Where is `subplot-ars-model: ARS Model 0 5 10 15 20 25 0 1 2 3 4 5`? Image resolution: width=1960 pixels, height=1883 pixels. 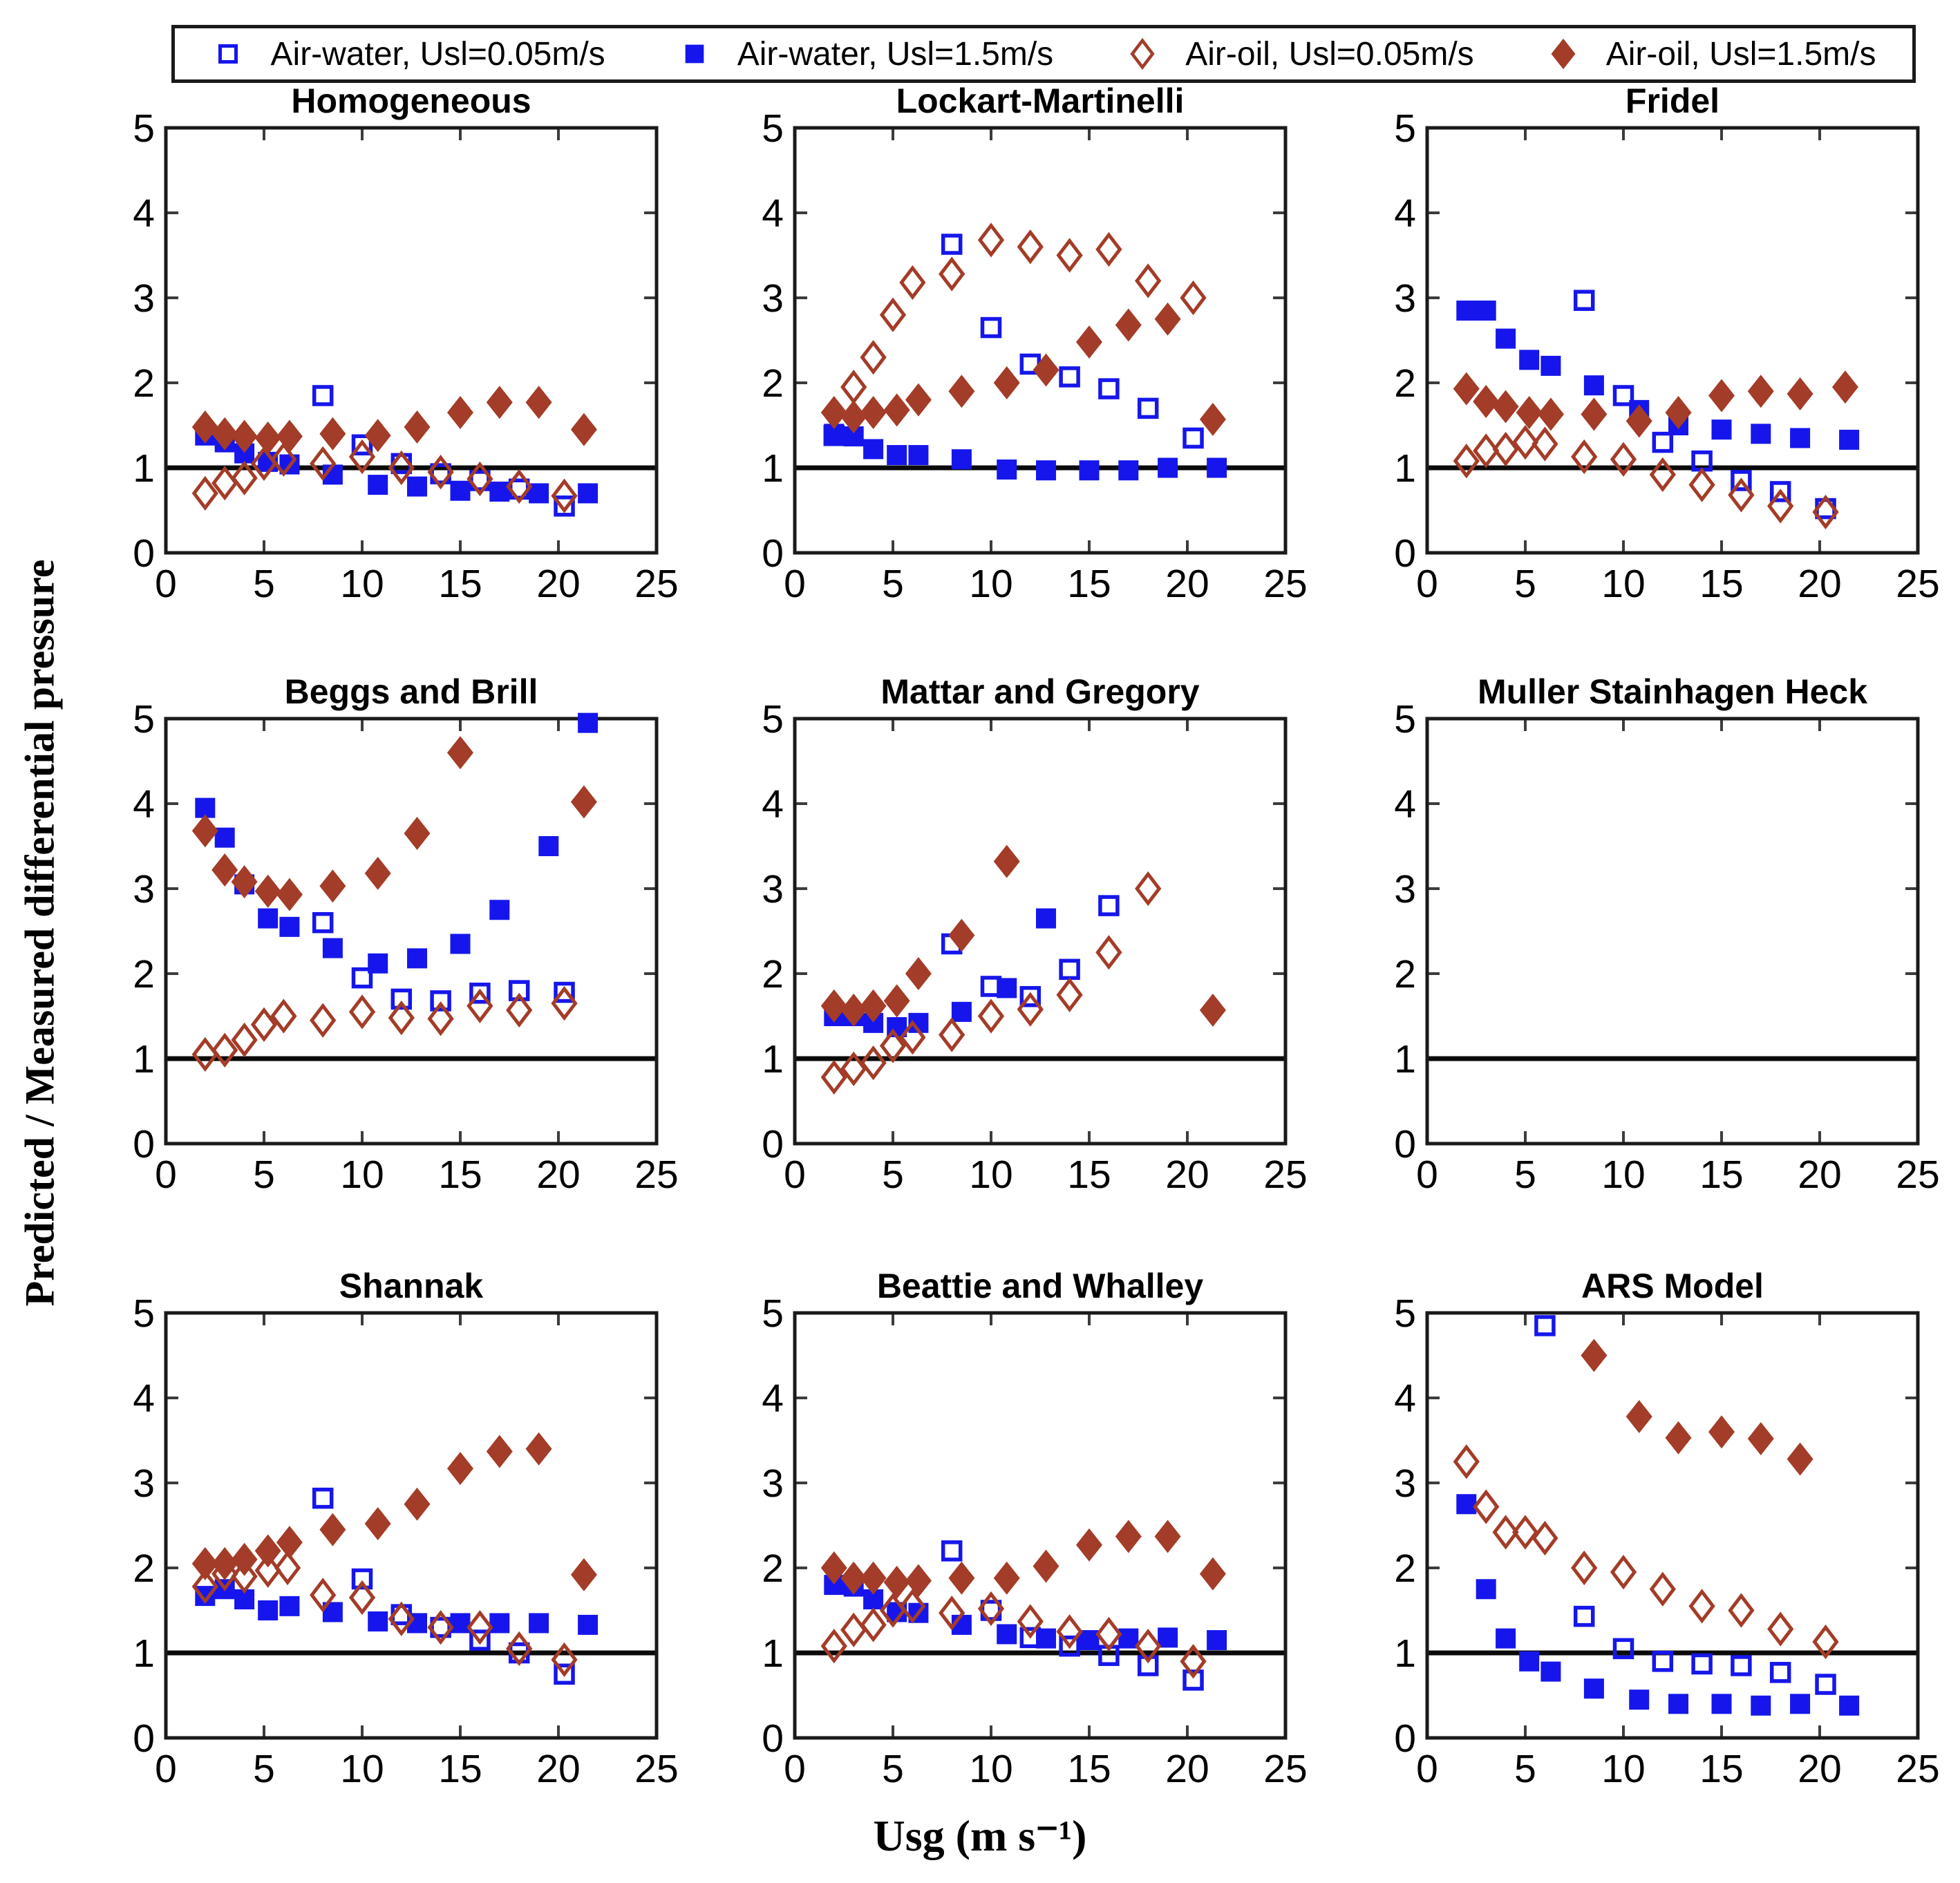 subplot-ars-model: ARS Model 0 5 10 15 20 25 0 1 2 3 4 5 is located at coordinates (1635, 1534).